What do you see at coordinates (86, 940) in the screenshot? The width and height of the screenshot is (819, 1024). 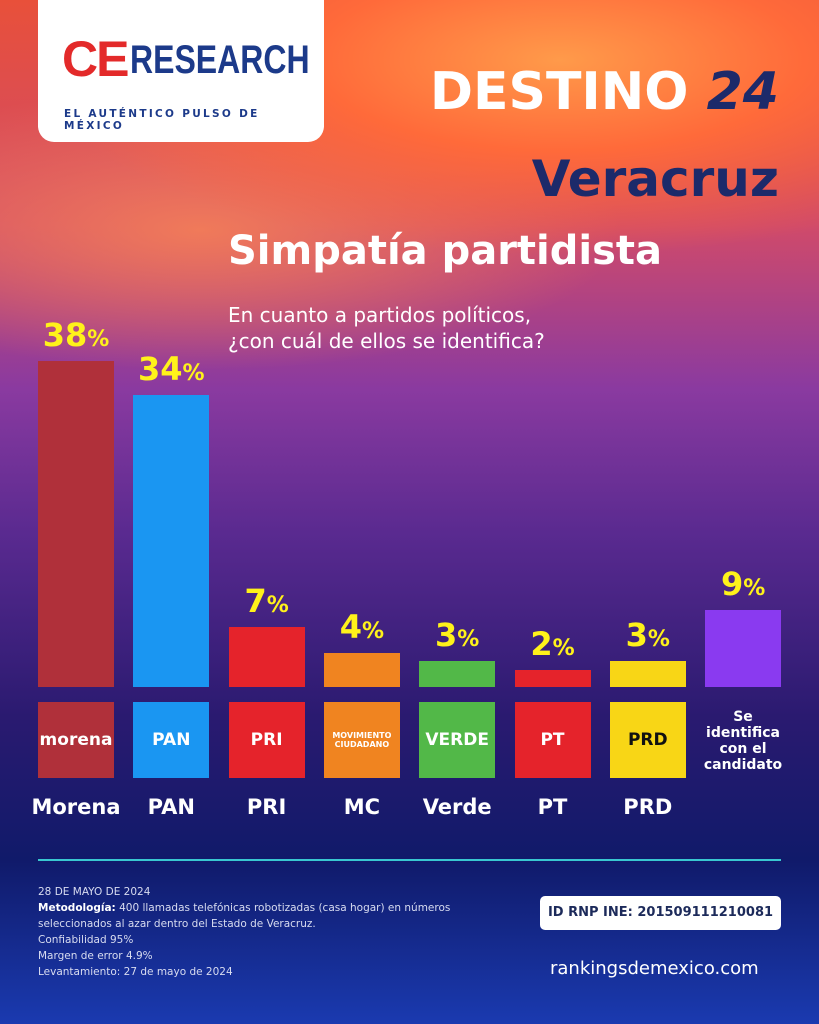 I see `confidence: Confiabilidad 95%` at bounding box center [86, 940].